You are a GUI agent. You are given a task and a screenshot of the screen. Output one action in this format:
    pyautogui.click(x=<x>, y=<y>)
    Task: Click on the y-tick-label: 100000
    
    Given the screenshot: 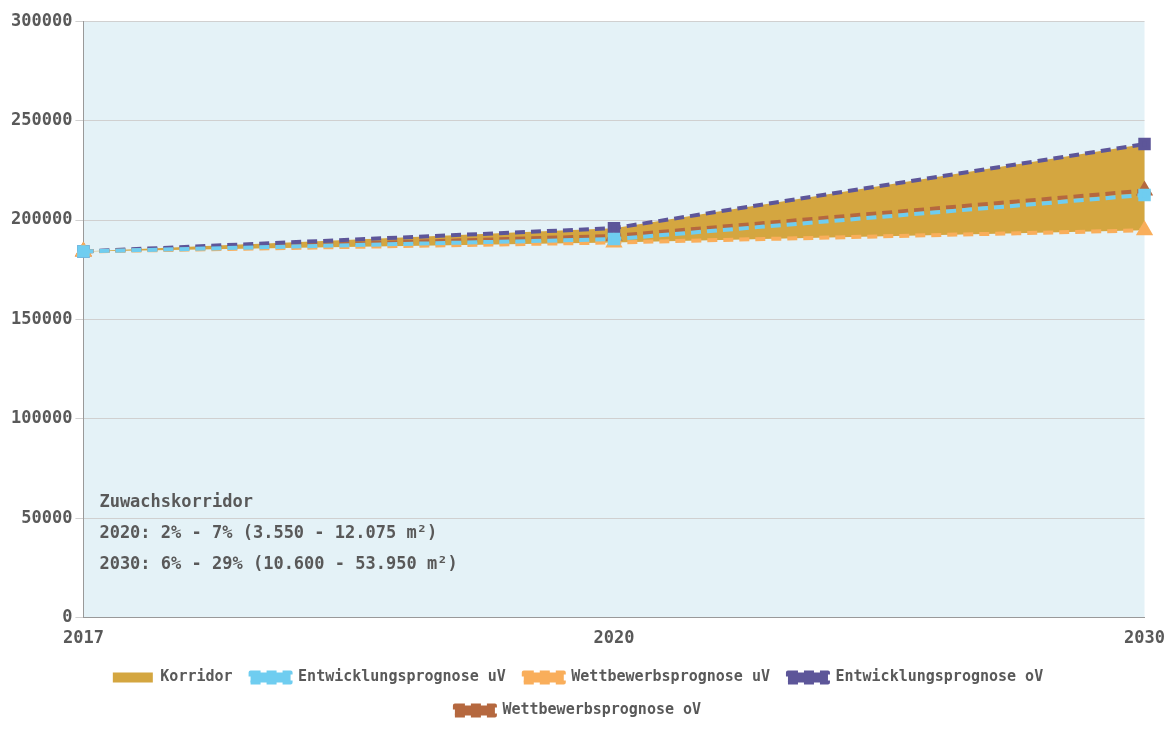 What is the action you would take?
    pyautogui.click(x=41, y=417)
    